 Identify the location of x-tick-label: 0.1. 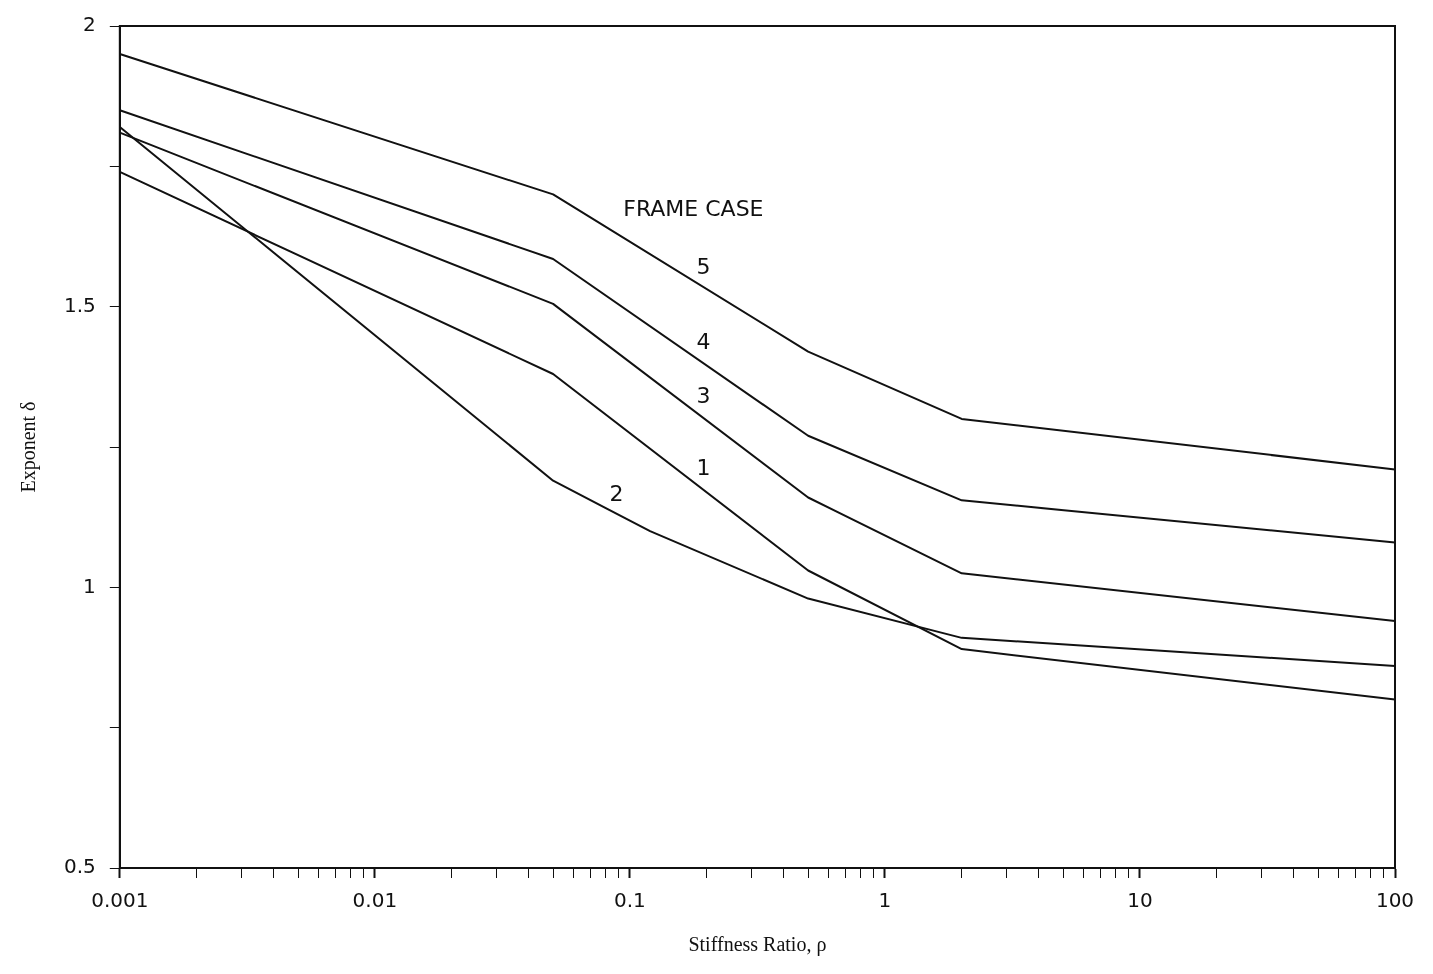
(629, 900).